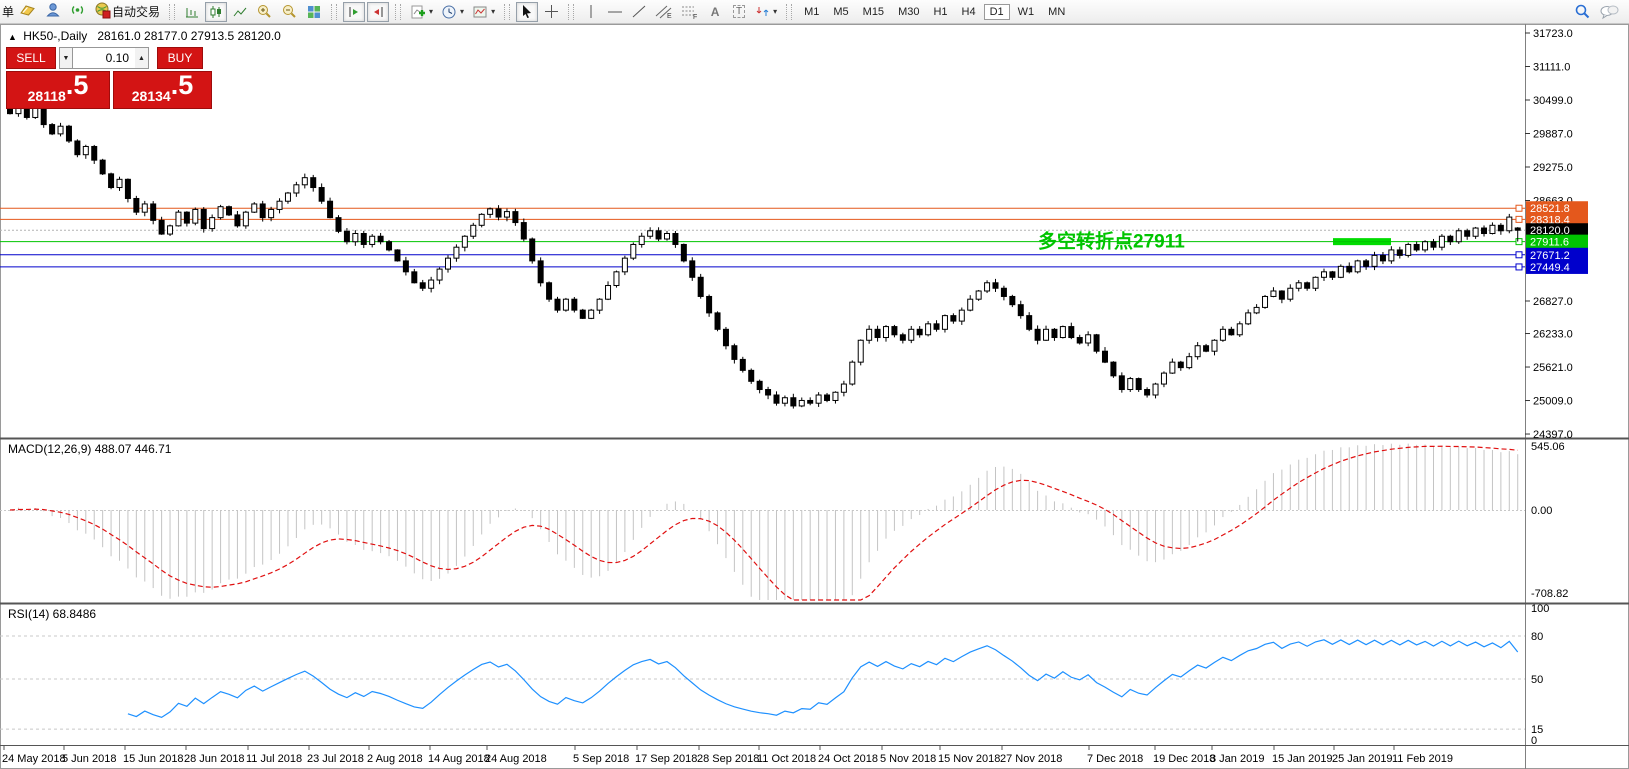 Image resolution: width=1629 pixels, height=769 pixels. What do you see at coordinates (104, 58) in the screenshot?
I see `volume-input` at bounding box center [104, 58].